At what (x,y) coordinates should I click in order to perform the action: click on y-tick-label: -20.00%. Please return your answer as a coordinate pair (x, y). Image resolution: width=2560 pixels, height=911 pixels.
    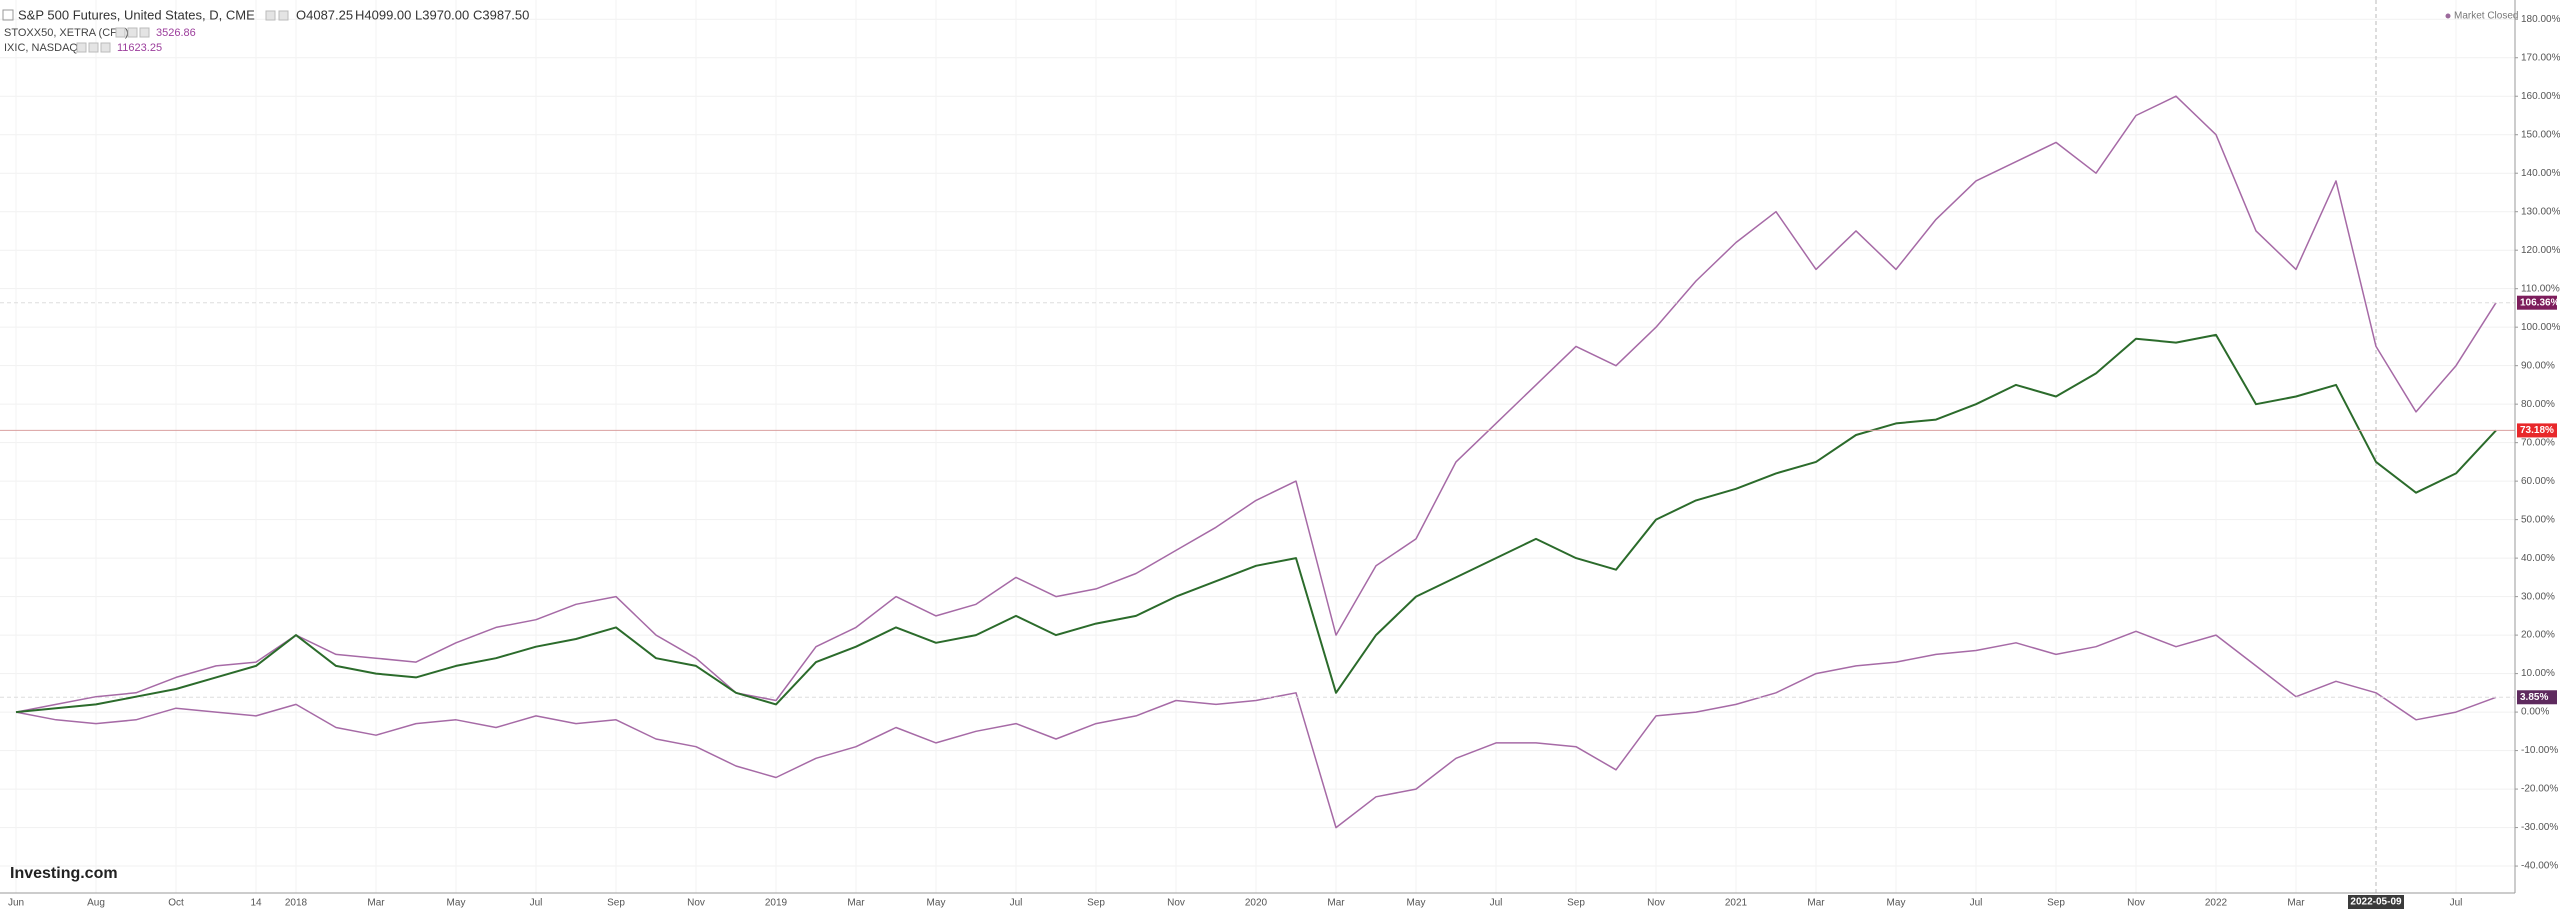
    Looking at the image, I should click on (2539, 789).